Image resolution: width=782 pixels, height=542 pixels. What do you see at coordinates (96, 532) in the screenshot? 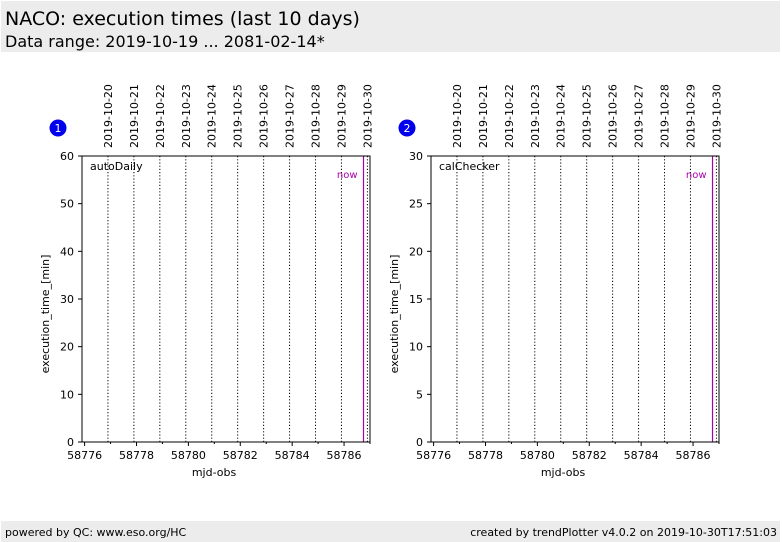
I see `footer-powered-by: powered by QC: www.eso.org/HC` at bounding box center [96, 532].